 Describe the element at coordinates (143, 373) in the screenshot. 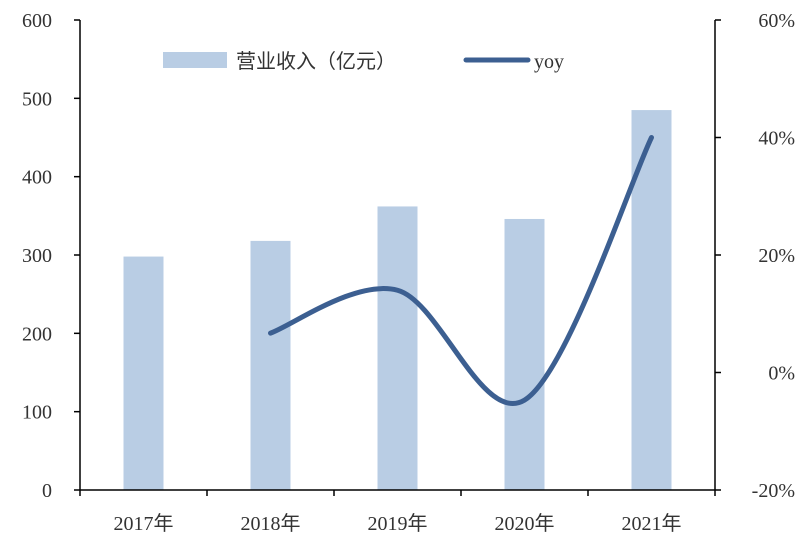

I see `bar-2017年` at that location.